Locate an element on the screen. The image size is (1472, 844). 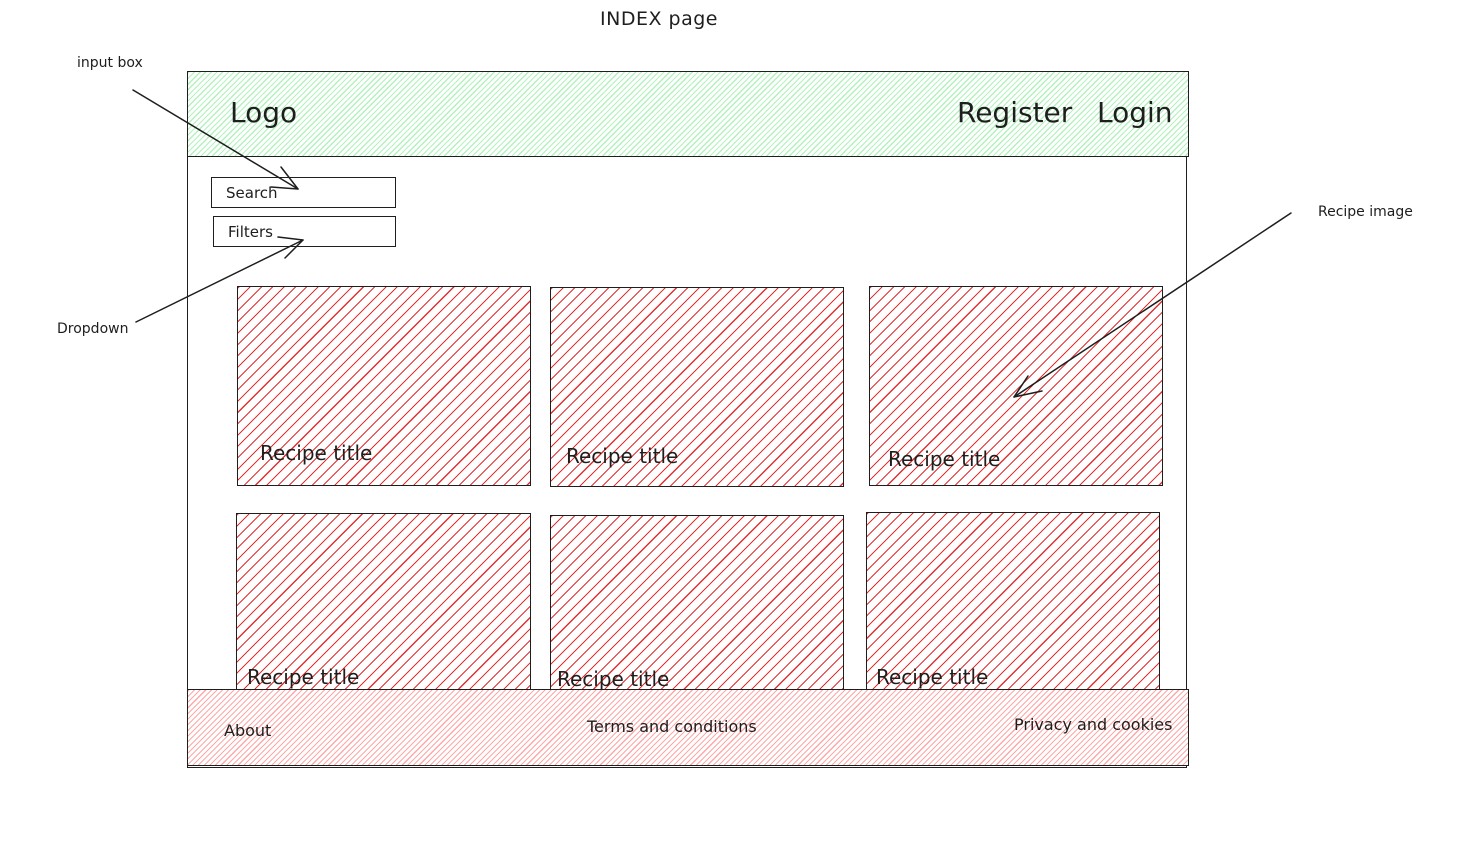
arrow-recipe-image is located at coordinates (1152, 305).